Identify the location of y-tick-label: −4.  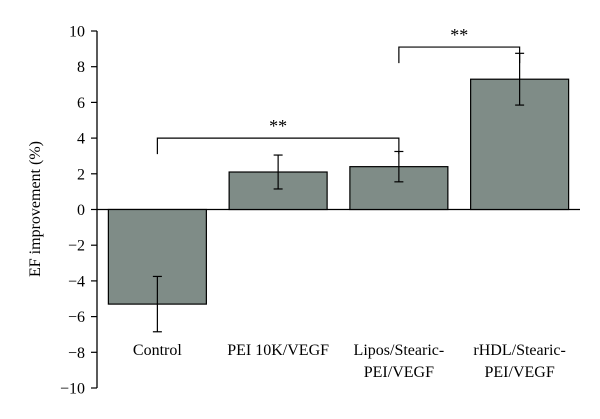
(76, 281).